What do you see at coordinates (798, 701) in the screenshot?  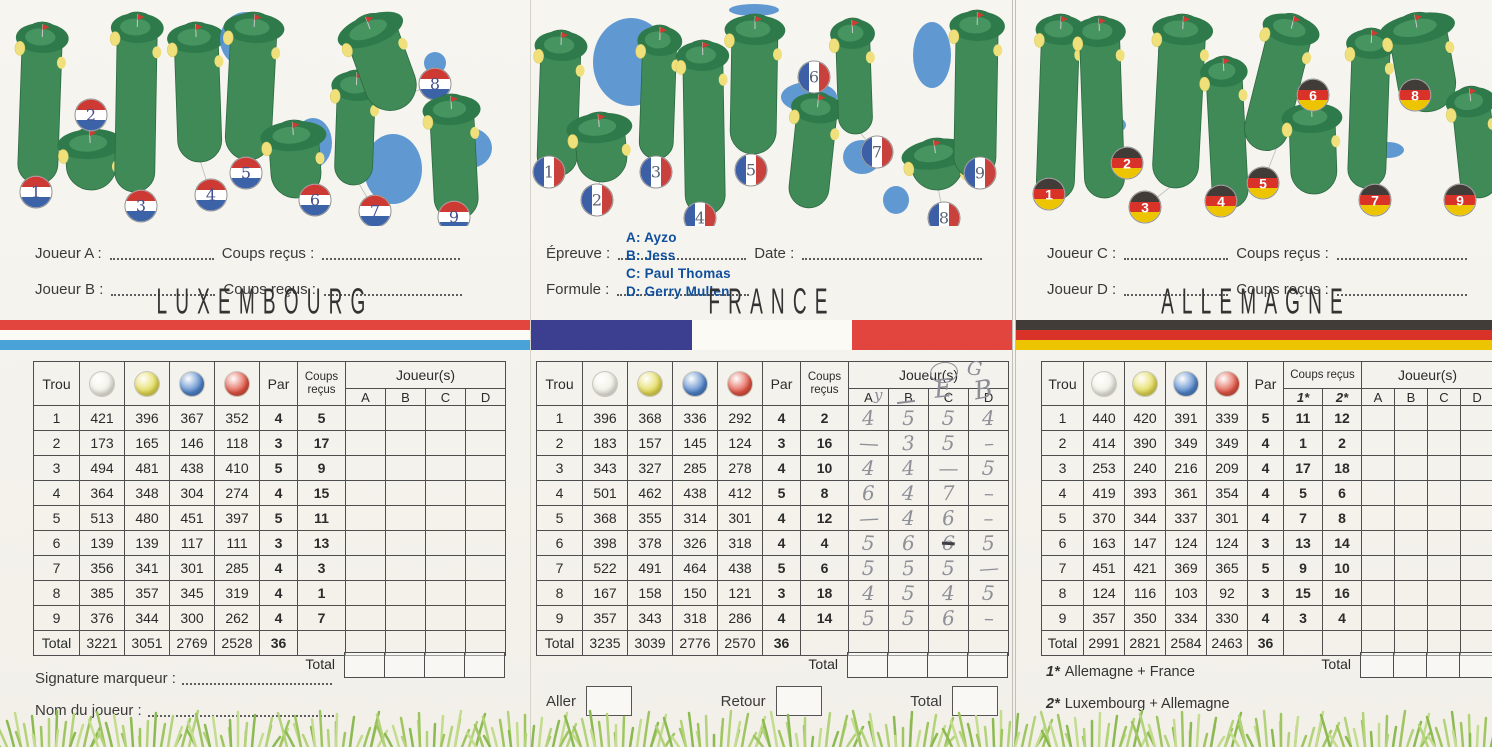 I see `retour-box` at bounding box center [798, 701].